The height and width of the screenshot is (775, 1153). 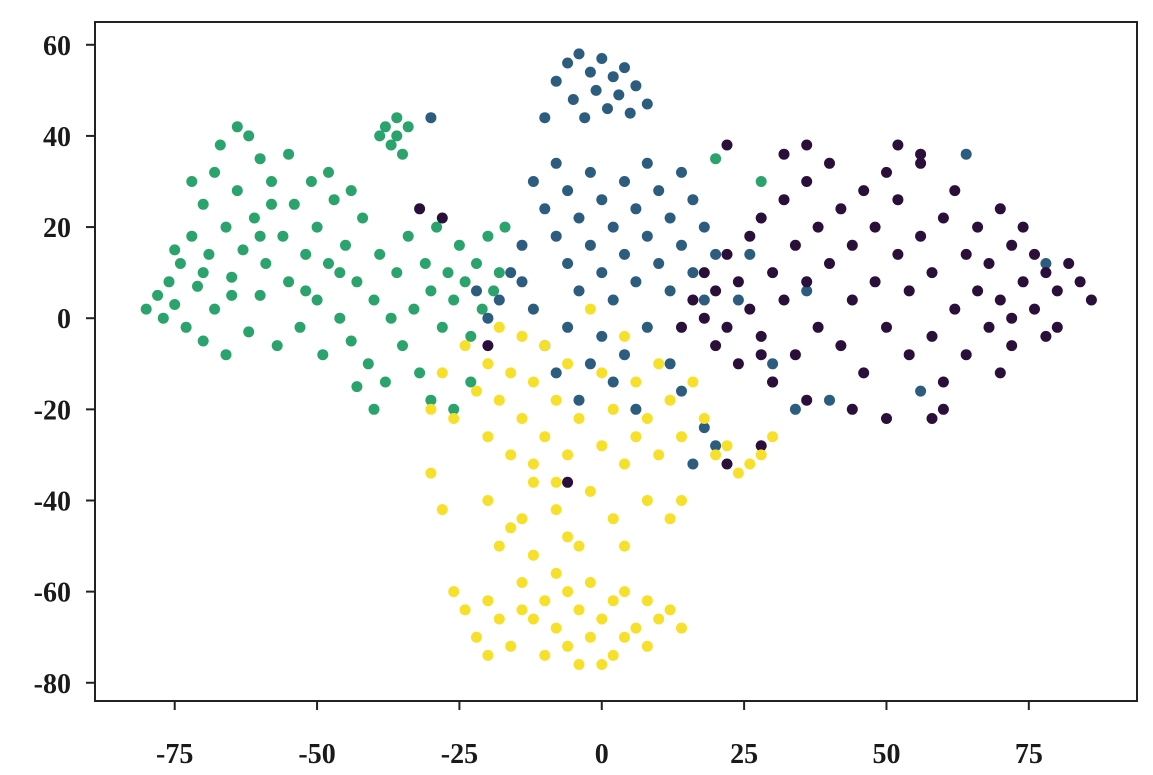 I want to click on y-tick-label: -40, so click(x=52, y=501).